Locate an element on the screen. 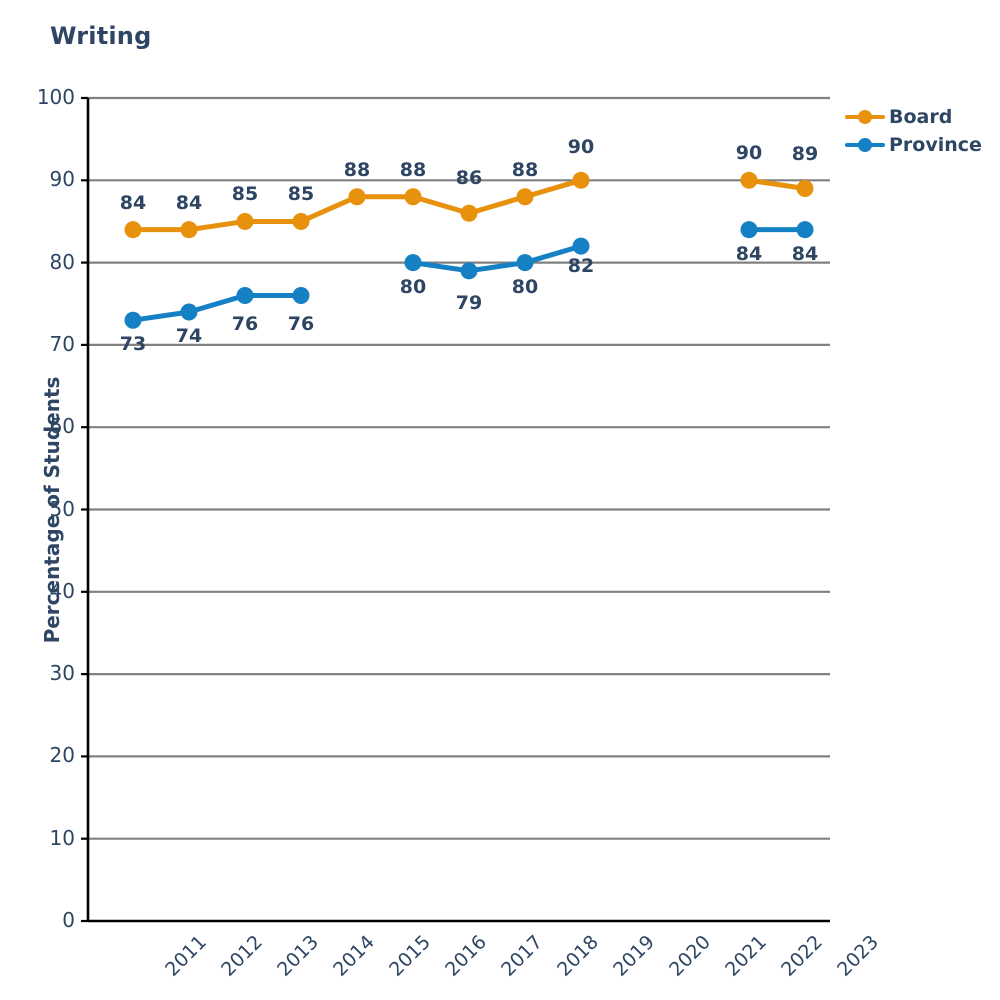  legend: Board Province is located at coordinates (913, 131).